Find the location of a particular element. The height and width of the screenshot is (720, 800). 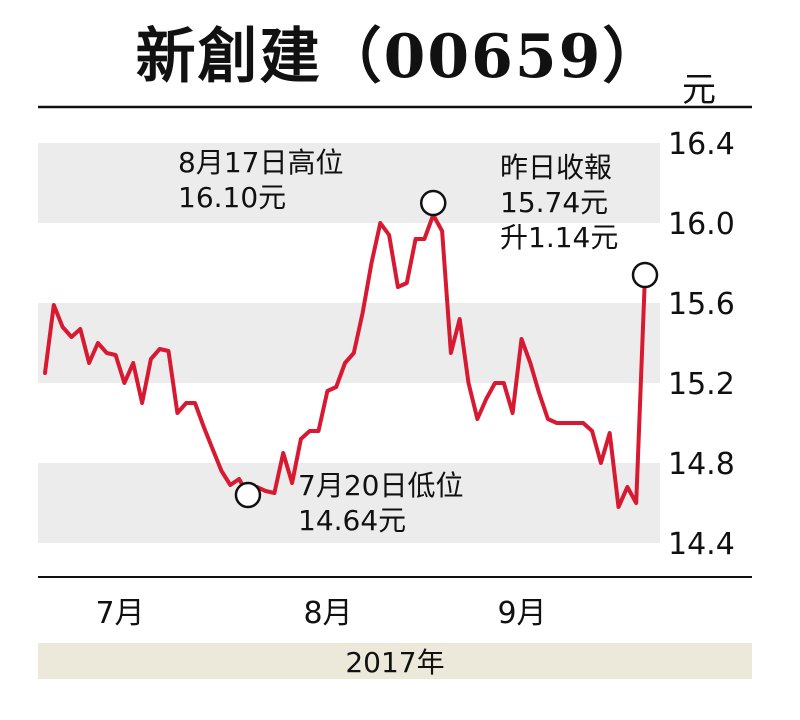

year-band is located at coordinates (395, 661).